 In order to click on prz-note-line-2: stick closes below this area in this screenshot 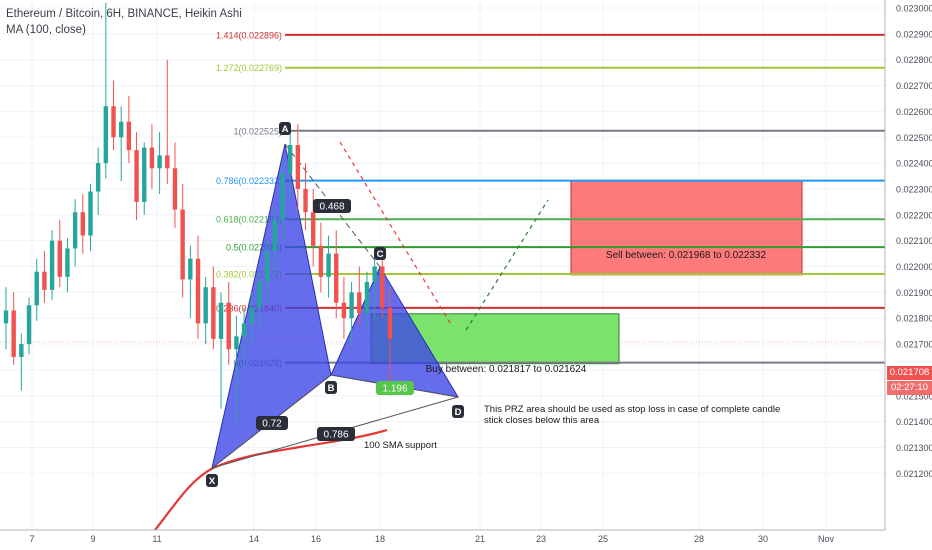, I will do `click(542, 420)`.